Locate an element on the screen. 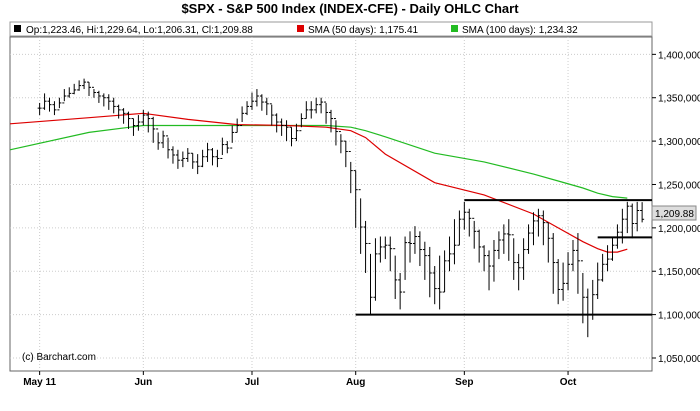  y-tick-label: 1,200,000 is located at coordinates (679, 229).